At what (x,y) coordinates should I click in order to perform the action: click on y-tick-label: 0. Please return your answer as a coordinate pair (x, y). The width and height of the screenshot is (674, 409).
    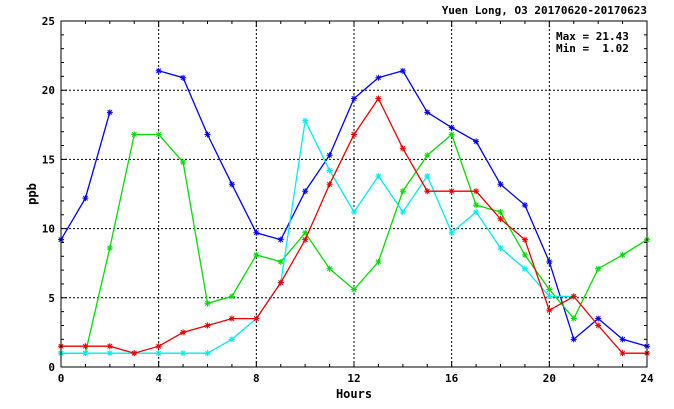
    Looking at the image, I should click on (51, 367).